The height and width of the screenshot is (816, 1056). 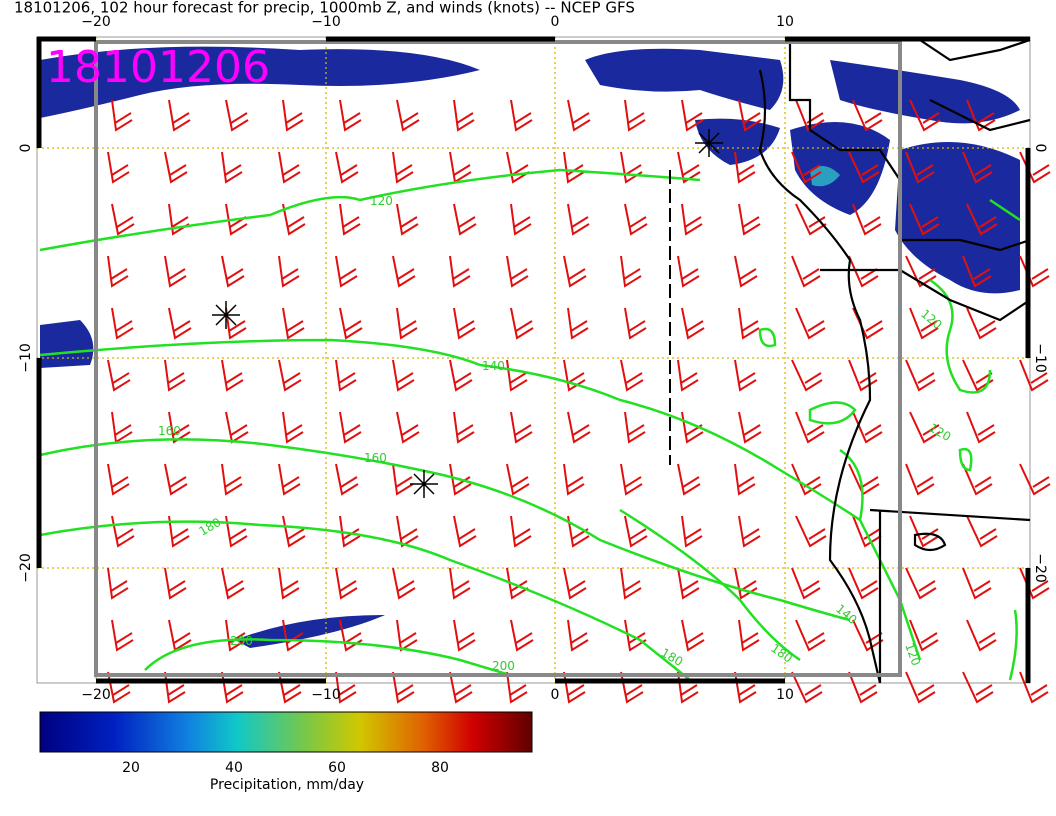 I want to click on contour-label: 120, so click(x=381, y=201).